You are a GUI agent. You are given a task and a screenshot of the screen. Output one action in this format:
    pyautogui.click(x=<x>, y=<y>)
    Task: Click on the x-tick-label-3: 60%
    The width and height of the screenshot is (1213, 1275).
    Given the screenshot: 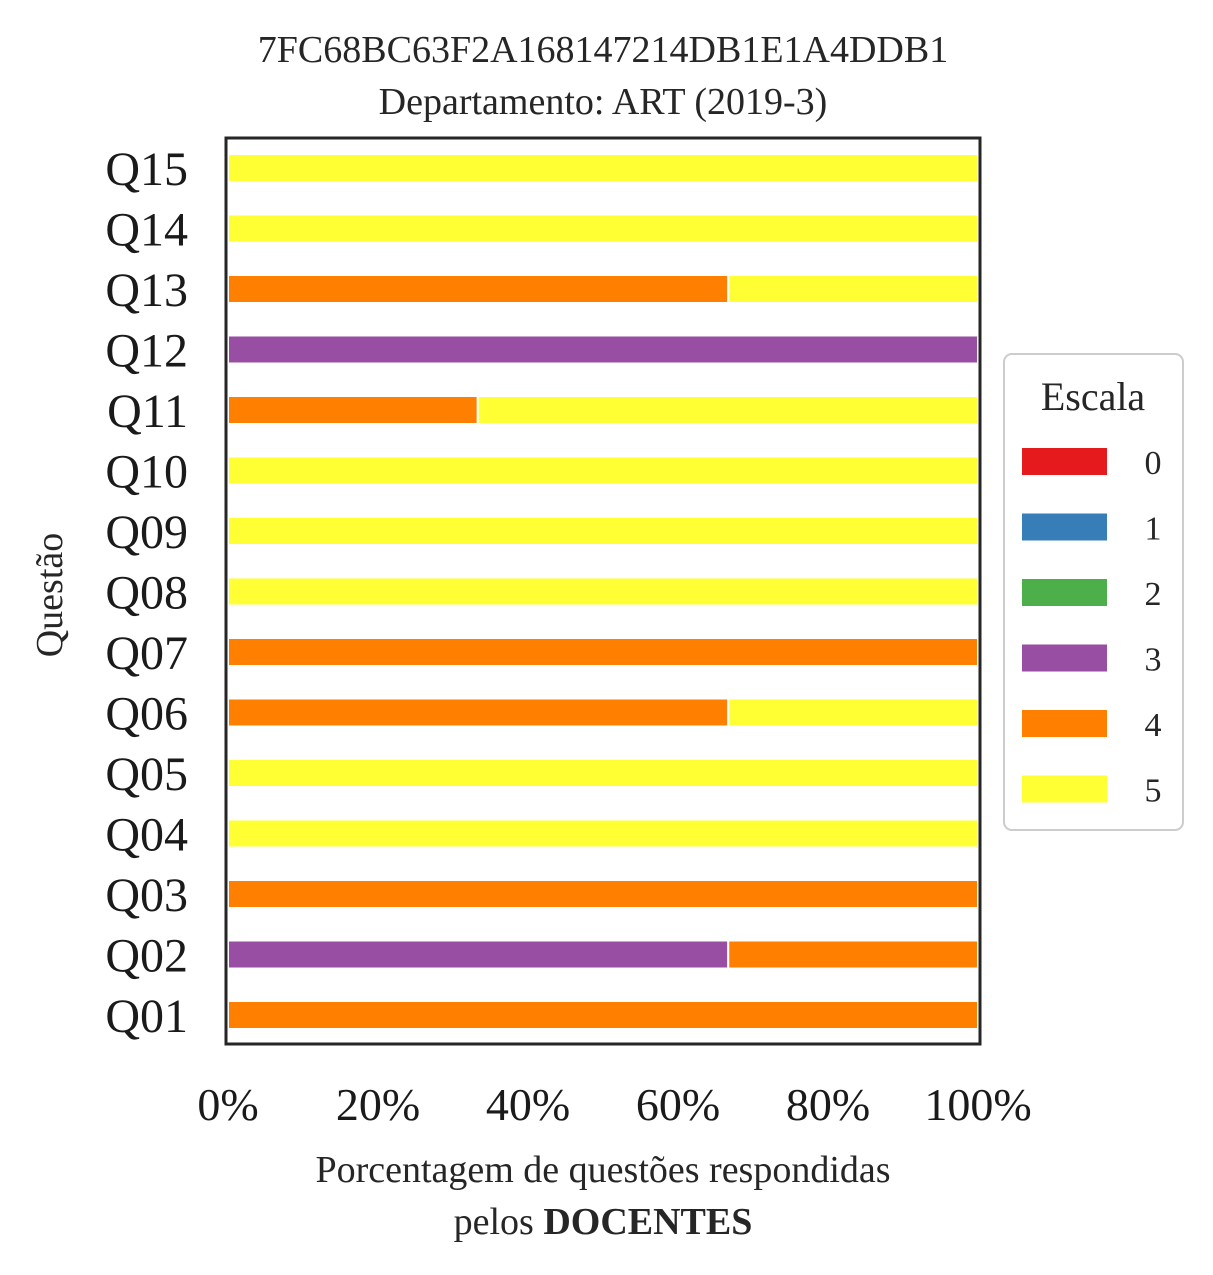 What is the action you would take?
    pyautogui.click(x=678, y=1104)
    